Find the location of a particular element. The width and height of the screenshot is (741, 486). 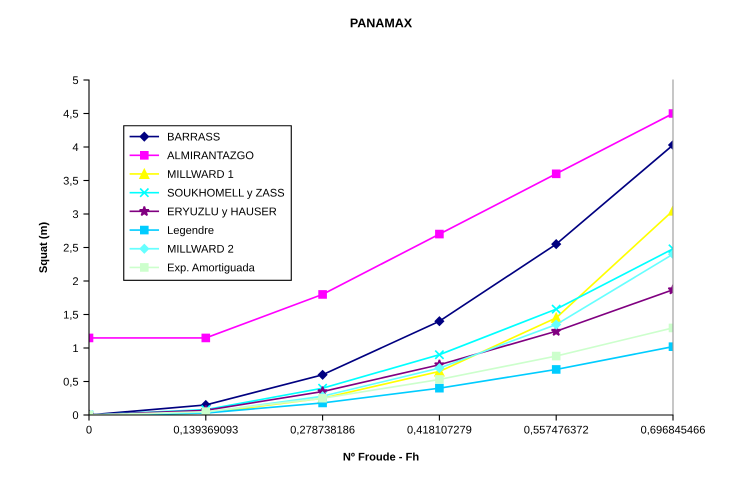

y-tick-label: 4,5 is located at coordinates (70, 114).